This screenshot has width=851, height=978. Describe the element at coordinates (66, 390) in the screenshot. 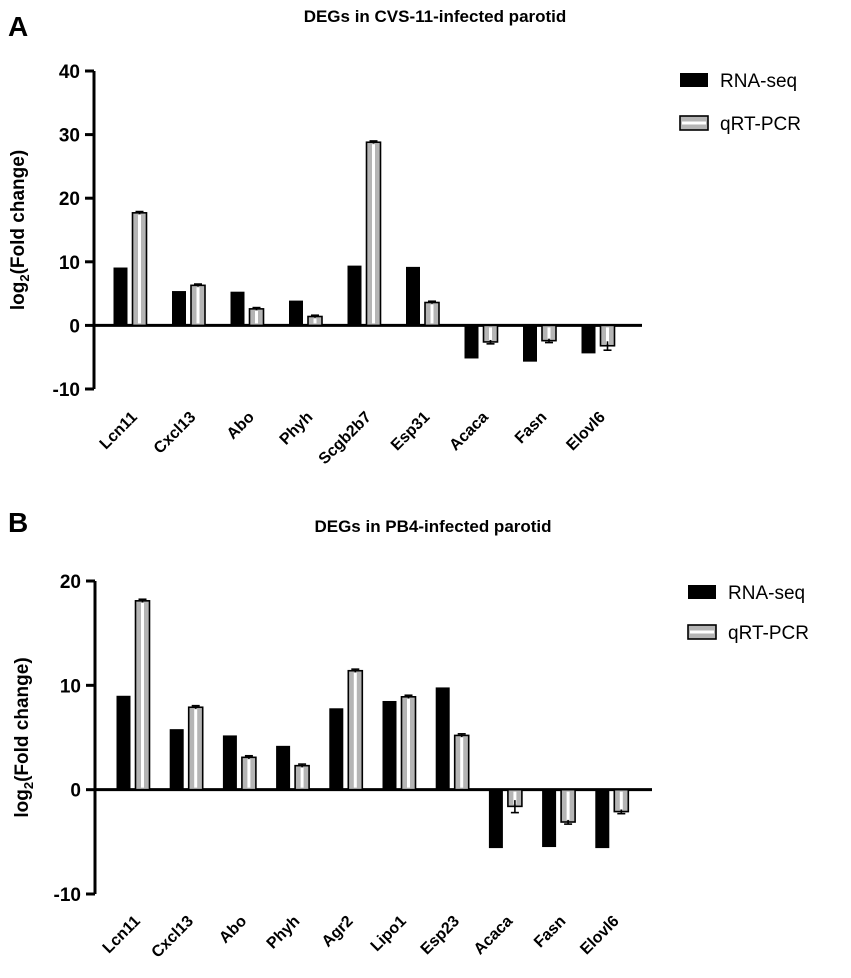

I see `chart-a-y-tick-label: -10` at that location.